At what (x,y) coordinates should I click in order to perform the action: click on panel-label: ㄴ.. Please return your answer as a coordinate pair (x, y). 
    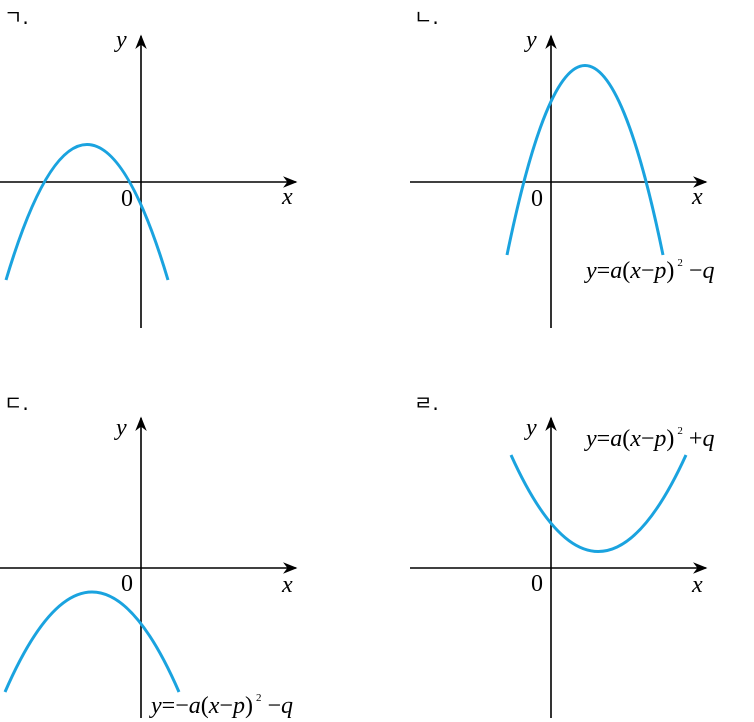
    Looking at the image, I should click on (426, 17).